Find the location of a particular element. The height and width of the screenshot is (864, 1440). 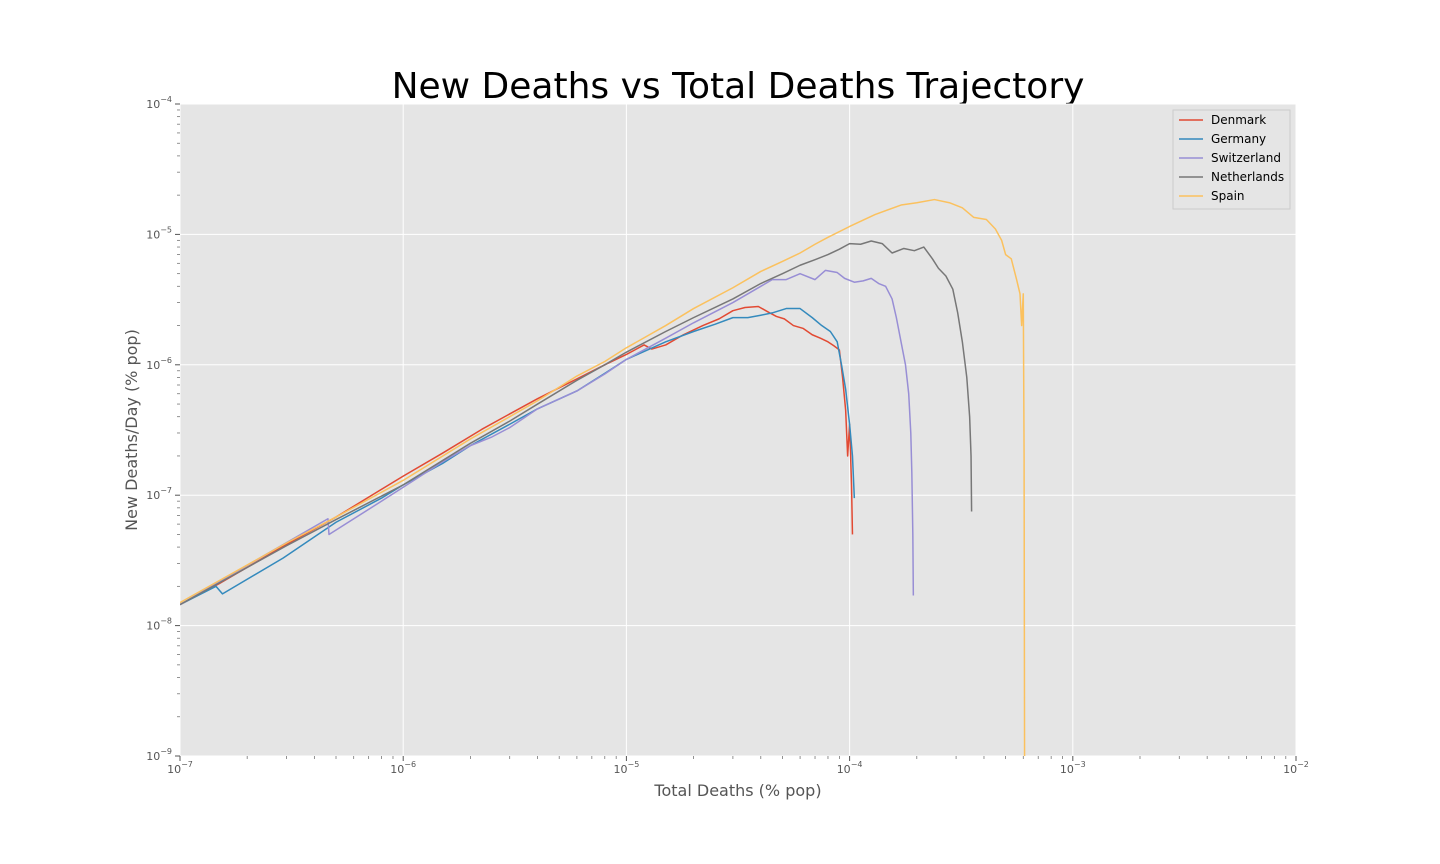

x-tick-label: 10⁻³ is located at coordinates (1073, 768).